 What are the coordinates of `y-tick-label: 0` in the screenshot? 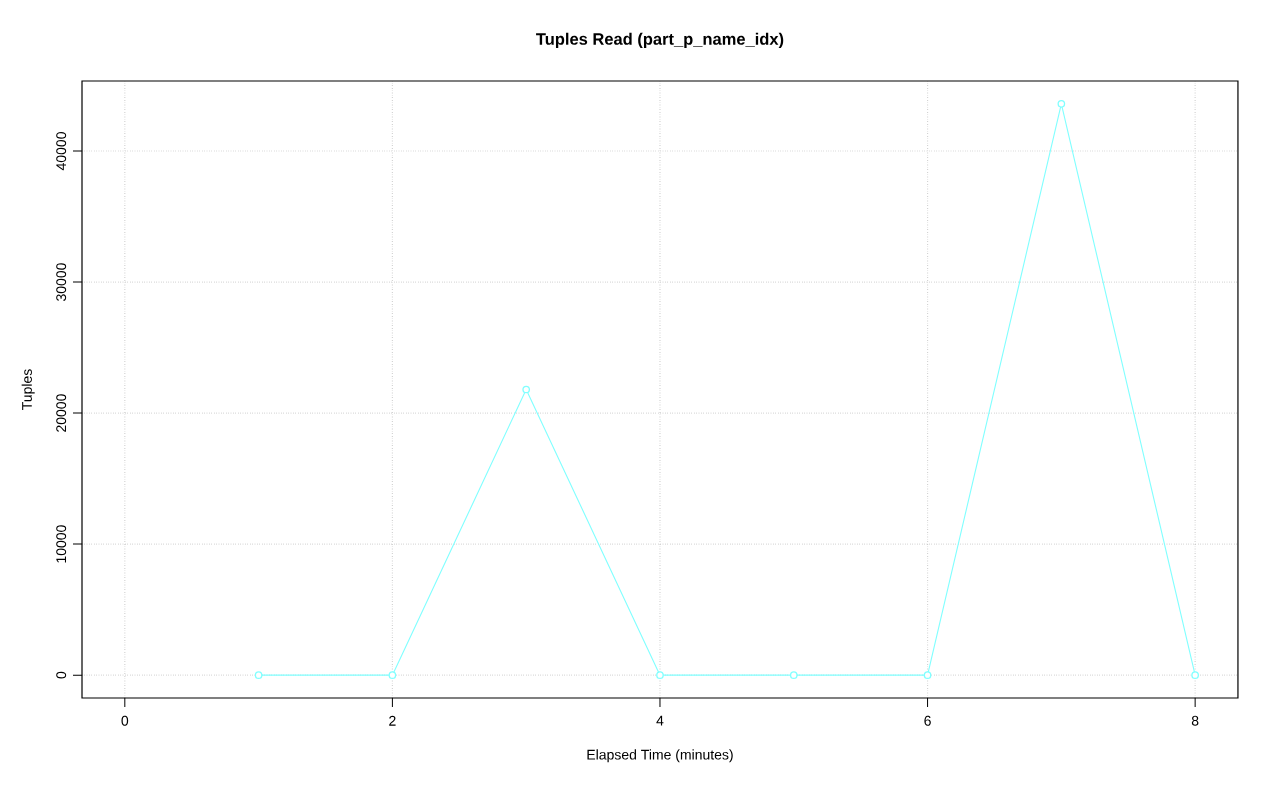 It's located at (61, 675).